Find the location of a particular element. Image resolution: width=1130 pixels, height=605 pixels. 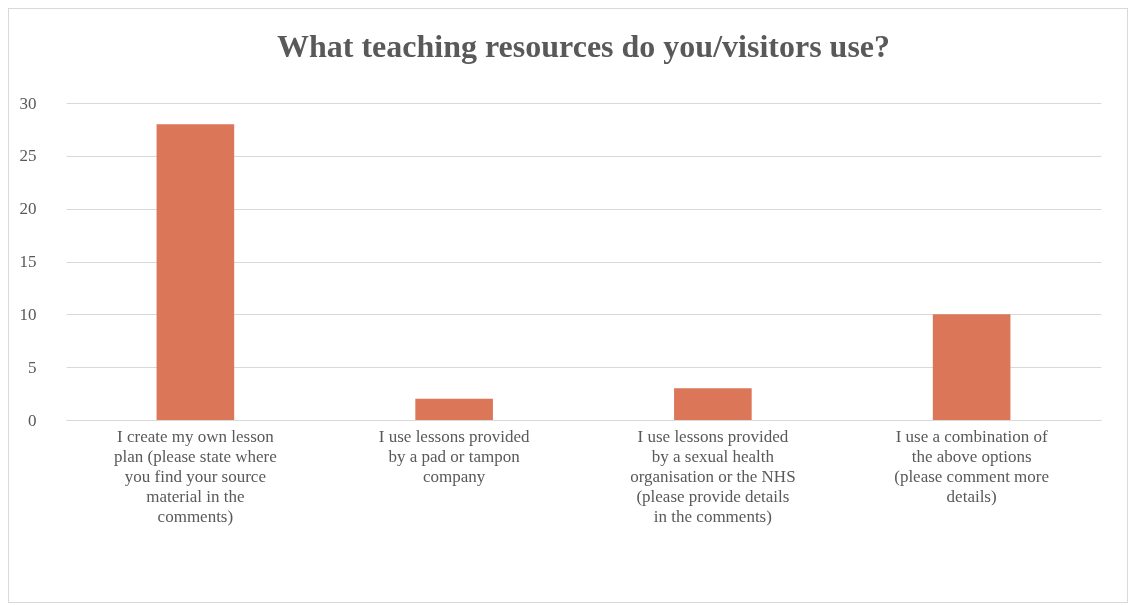

y-tick-label: 30 is located at coordinates (28, 103).